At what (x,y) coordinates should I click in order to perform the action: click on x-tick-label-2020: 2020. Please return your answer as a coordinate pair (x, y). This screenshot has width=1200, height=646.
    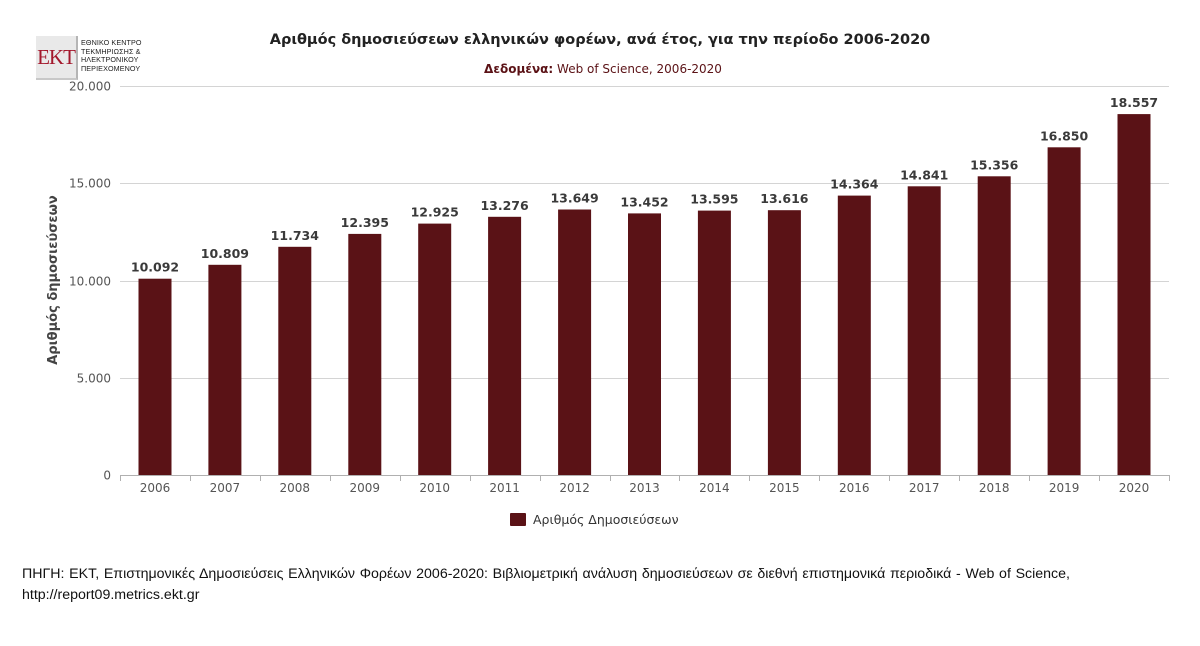
    Looking at the image, I should click on (1134, 488).